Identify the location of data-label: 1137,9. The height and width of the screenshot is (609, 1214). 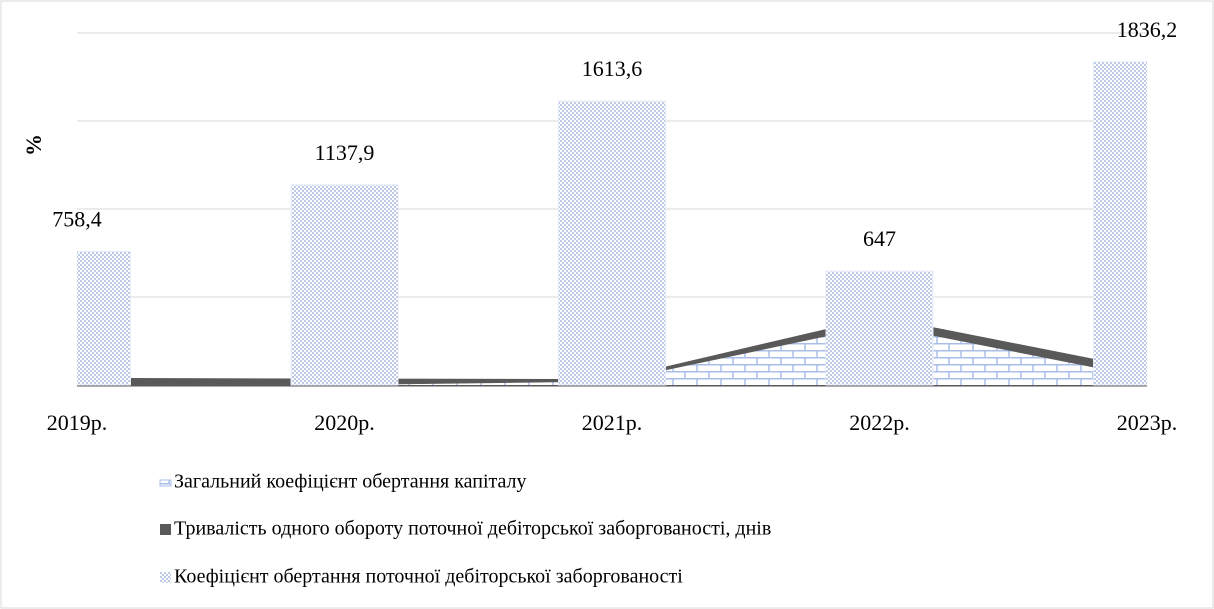
(345, 152).